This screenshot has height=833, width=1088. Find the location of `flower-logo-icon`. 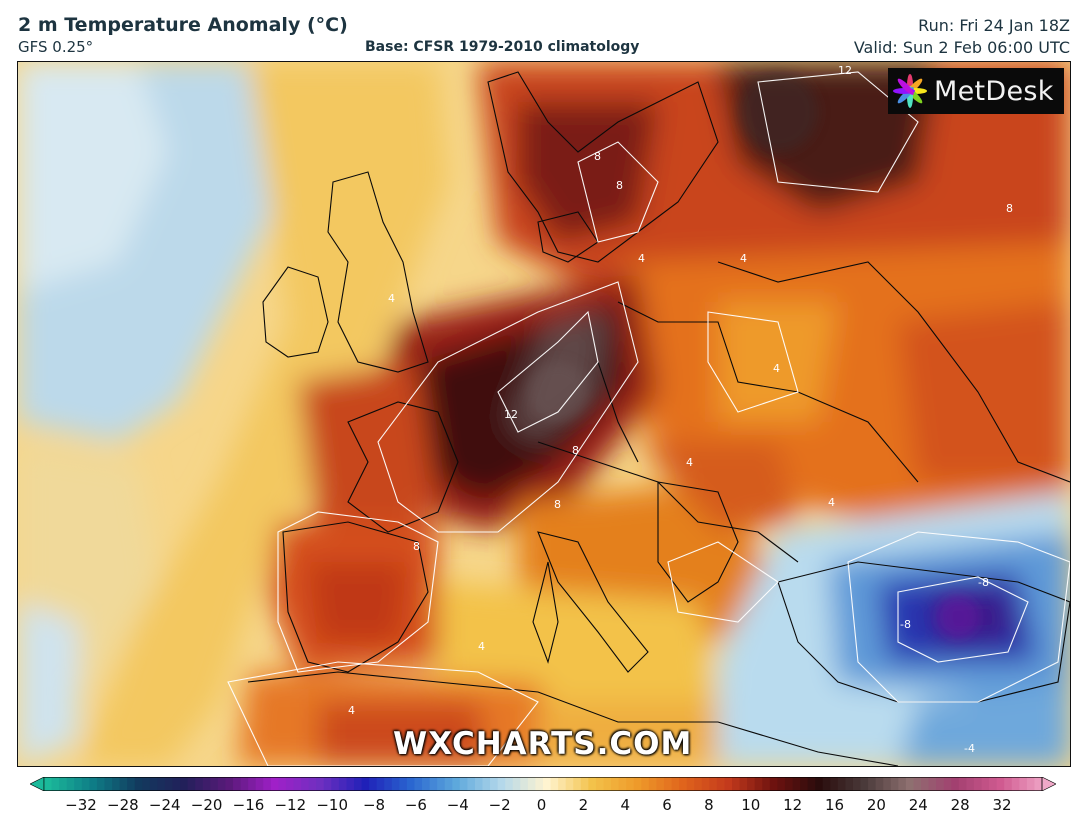

flower-logo-icon is located at coordinates (910, 91).